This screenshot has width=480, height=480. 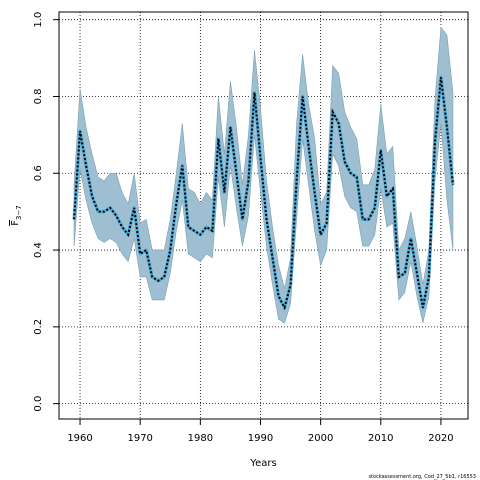 I want to click on y-axis: 0.0 0.2 0.4 0.6 0.8 1.0, so click(x=46, y=212).